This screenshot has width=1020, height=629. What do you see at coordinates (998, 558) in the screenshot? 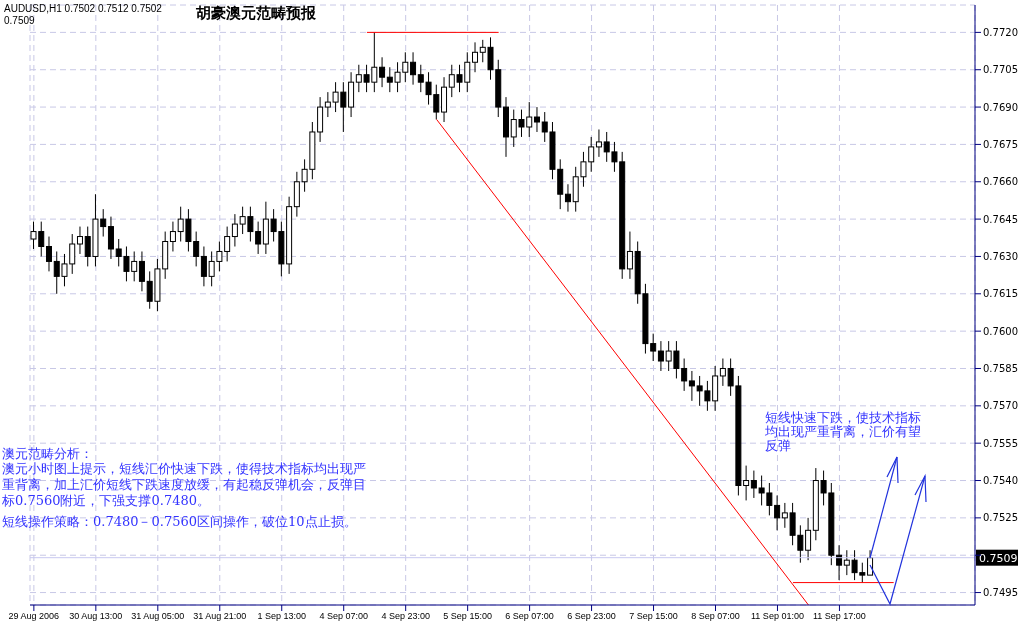
I see `ref-line-label: 0.7509` at bounding box center [998, 558].